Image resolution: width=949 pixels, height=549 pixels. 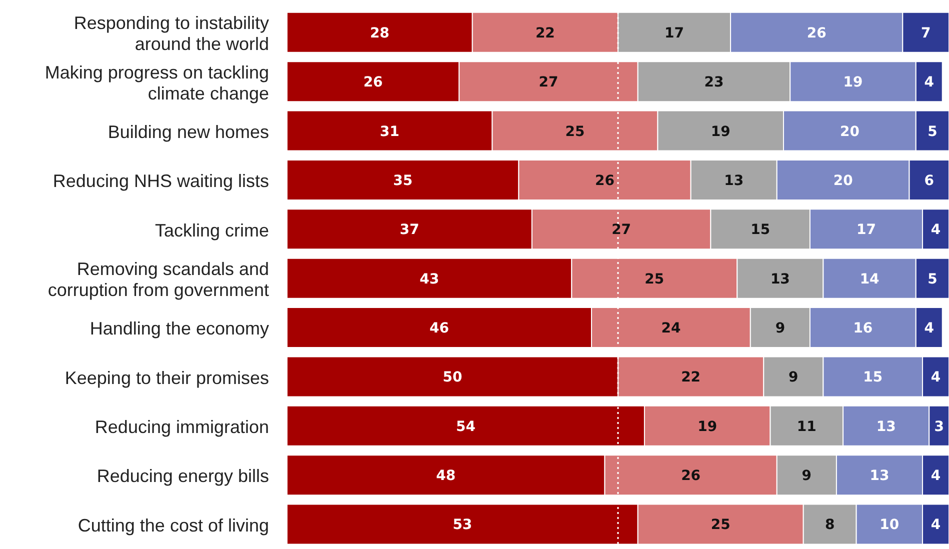 I want to click on data-label: 8, so click(x=829, y=525).